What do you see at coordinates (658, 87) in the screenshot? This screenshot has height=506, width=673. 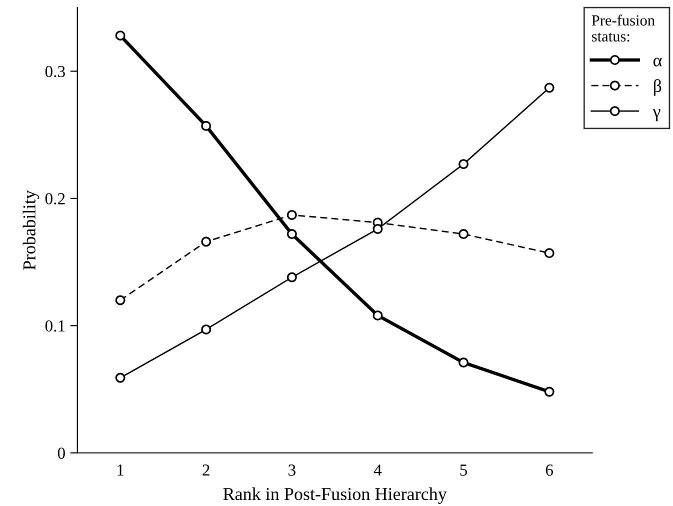 I see `legend-label: β` at bounding box center [658, 87].